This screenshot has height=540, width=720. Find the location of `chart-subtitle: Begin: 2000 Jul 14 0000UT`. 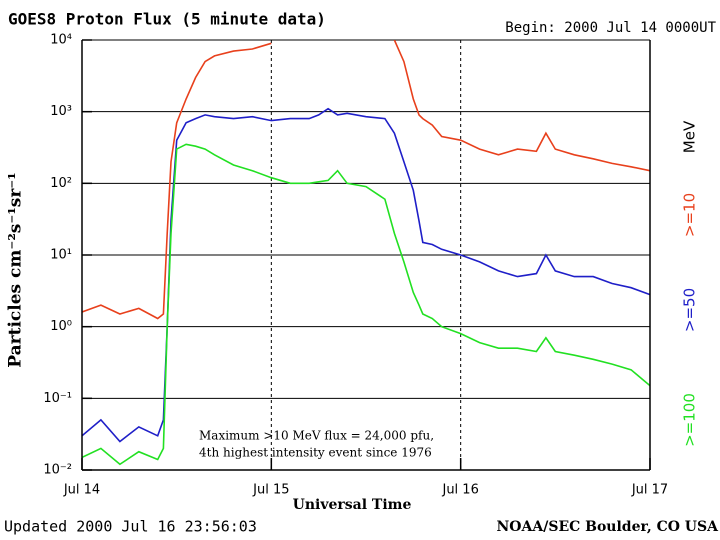

chart-subtitle: Begin: 2000 Jul 14 0000UT is located at coordinates (610, 28).